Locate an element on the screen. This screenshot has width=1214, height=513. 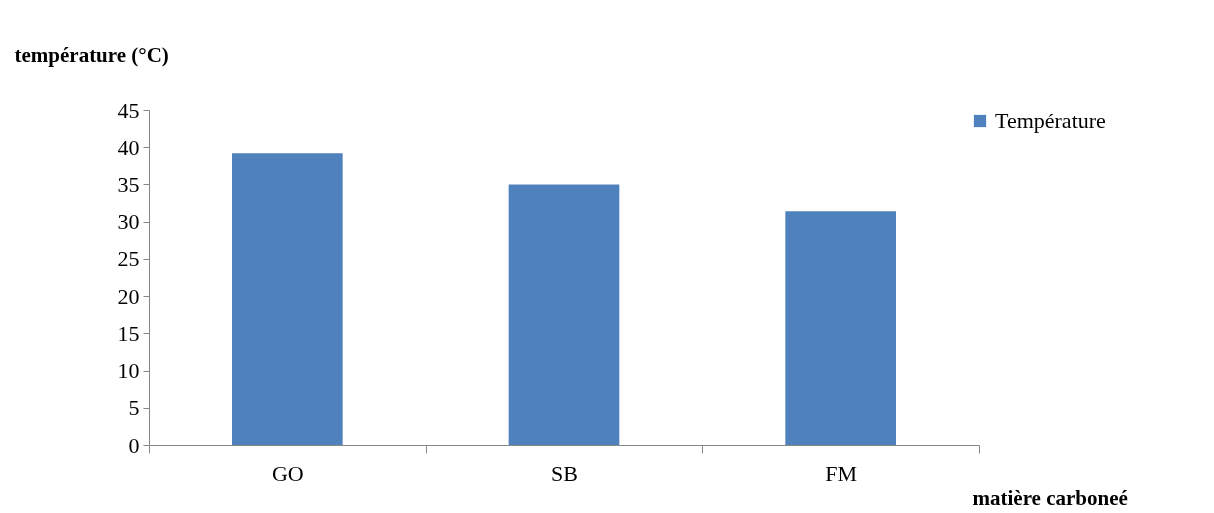
y-tick-label: 20 is located at coordinates (128, 296).